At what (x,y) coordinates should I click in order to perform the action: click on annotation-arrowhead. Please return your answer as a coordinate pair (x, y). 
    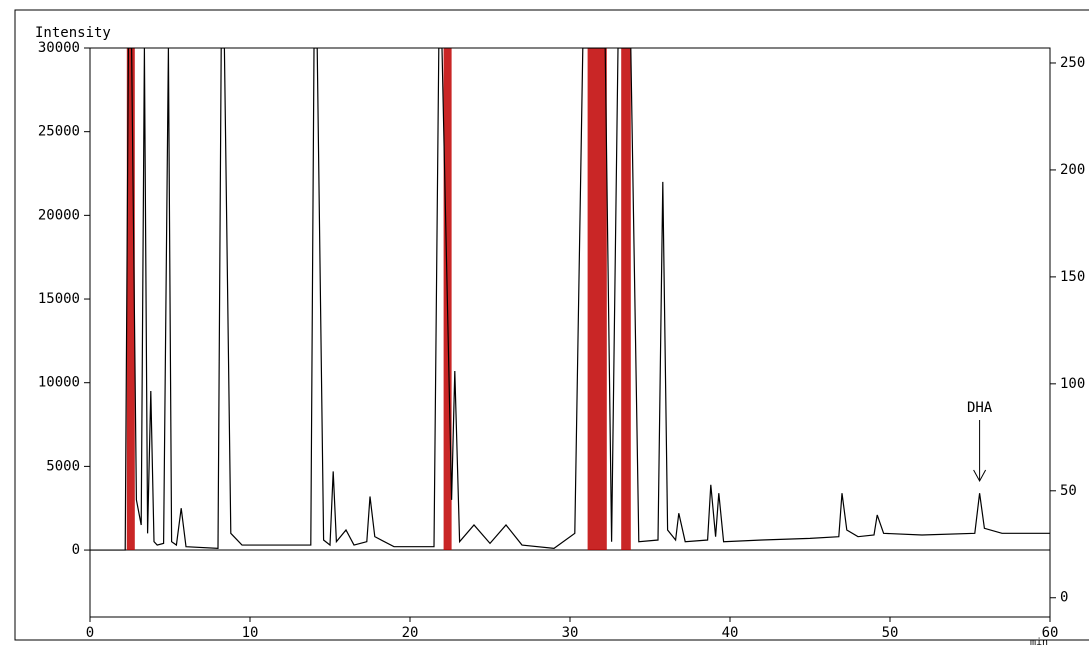
    Looking at the image, I should click on (980, 476).